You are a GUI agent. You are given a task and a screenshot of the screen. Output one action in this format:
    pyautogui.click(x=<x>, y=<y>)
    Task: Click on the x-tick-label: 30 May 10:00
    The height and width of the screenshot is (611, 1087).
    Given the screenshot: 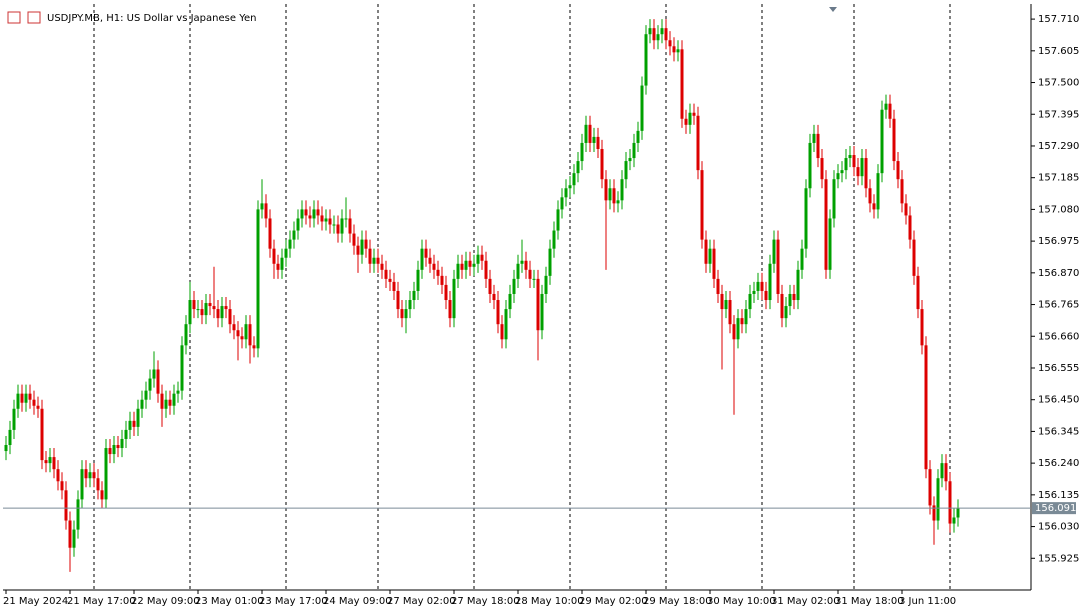 What is the action you would take?
    pyautogui.click(x=741, y=601)
    